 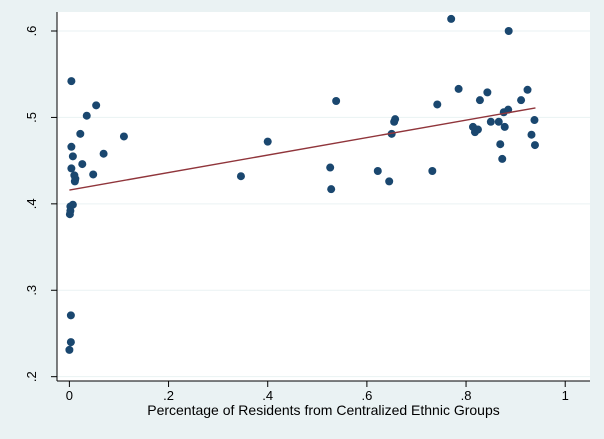 I want to click on x-tick-label-3: .6, so click(x=366, y=395).